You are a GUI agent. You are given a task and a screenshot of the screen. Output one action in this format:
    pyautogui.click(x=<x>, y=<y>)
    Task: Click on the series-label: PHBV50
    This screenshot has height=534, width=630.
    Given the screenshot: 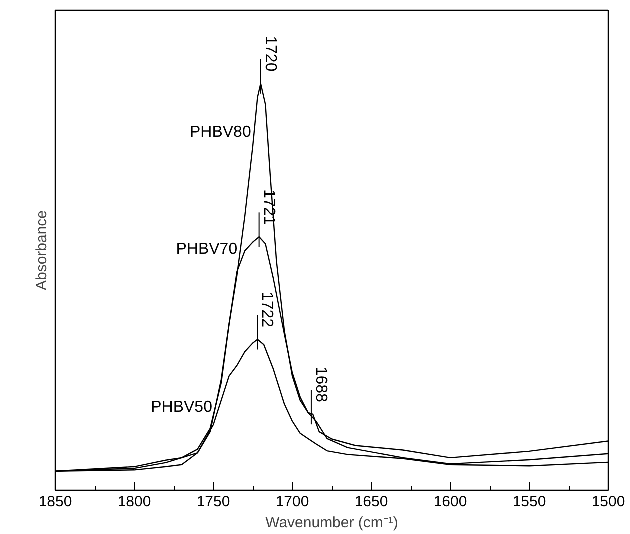 What is the action you would take?
    pyautogui.click(x=182, y=407)
    